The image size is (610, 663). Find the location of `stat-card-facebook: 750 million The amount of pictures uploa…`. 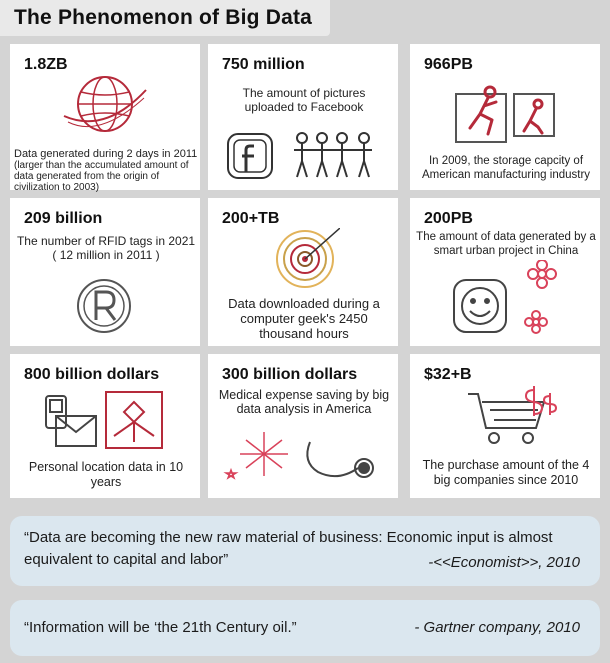

stat-card-facebook: 750 million The amount of pictures uploa… is located at coordinates (303, 117).